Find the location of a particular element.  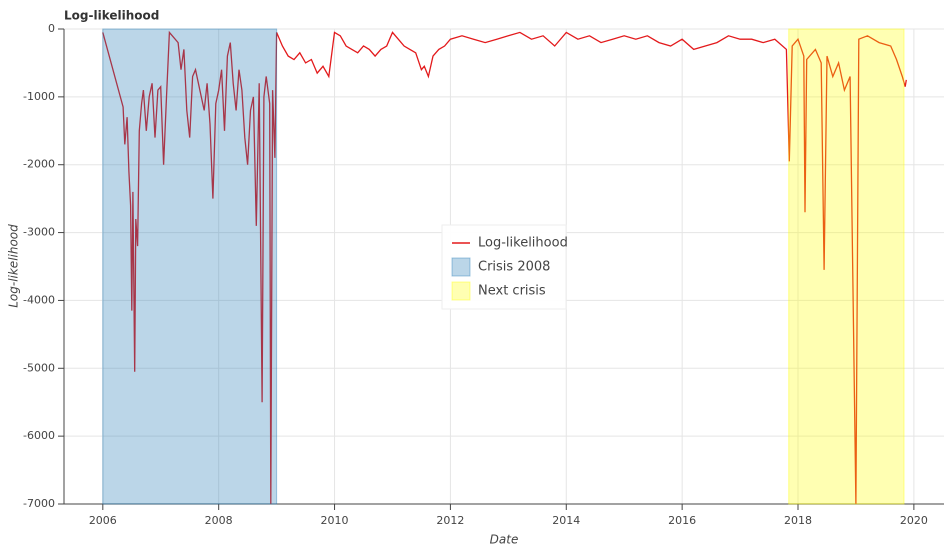

y-tick-label: 0 is located at coordinates (51, 28).